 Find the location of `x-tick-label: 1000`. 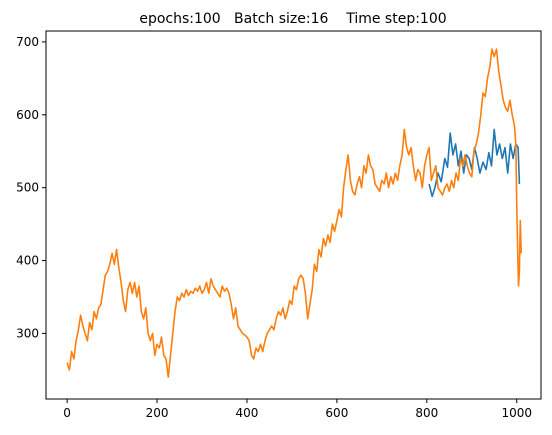

x-tick-label: 1000 is located at coordinates (516, 413).